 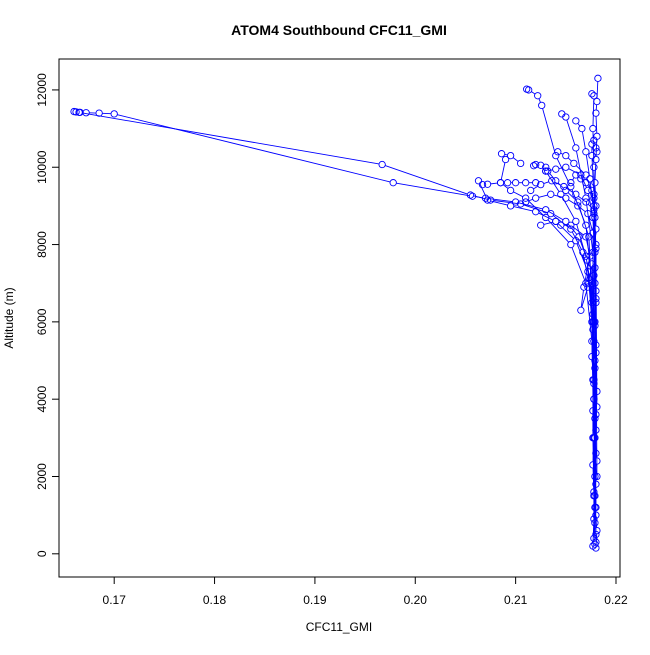 What do you see at coordinates (9, 317) in the screenshot?
I see `y-axis-label: Altitude (m)` at bounding box center [9, 317].